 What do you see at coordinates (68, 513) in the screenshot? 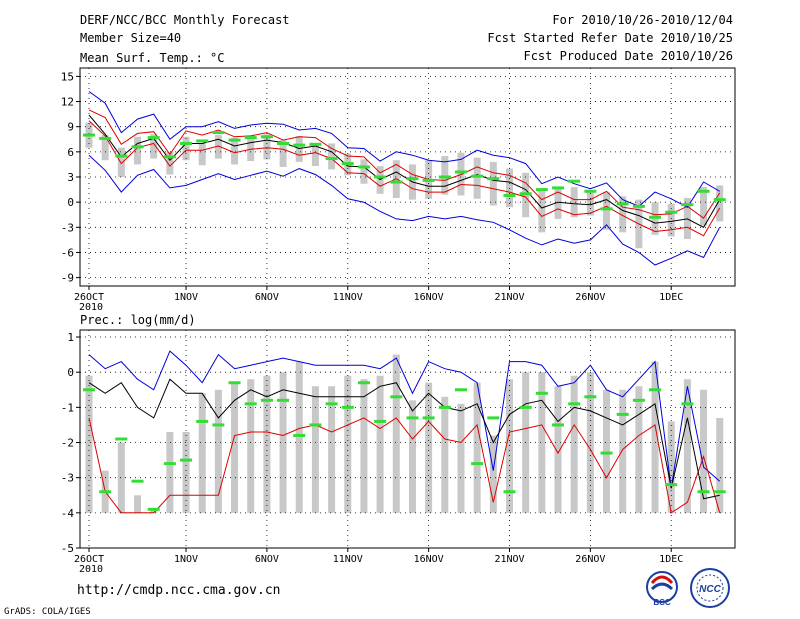
I see `prec-ytick-label-5: -4` at bounding box center [68, 513].